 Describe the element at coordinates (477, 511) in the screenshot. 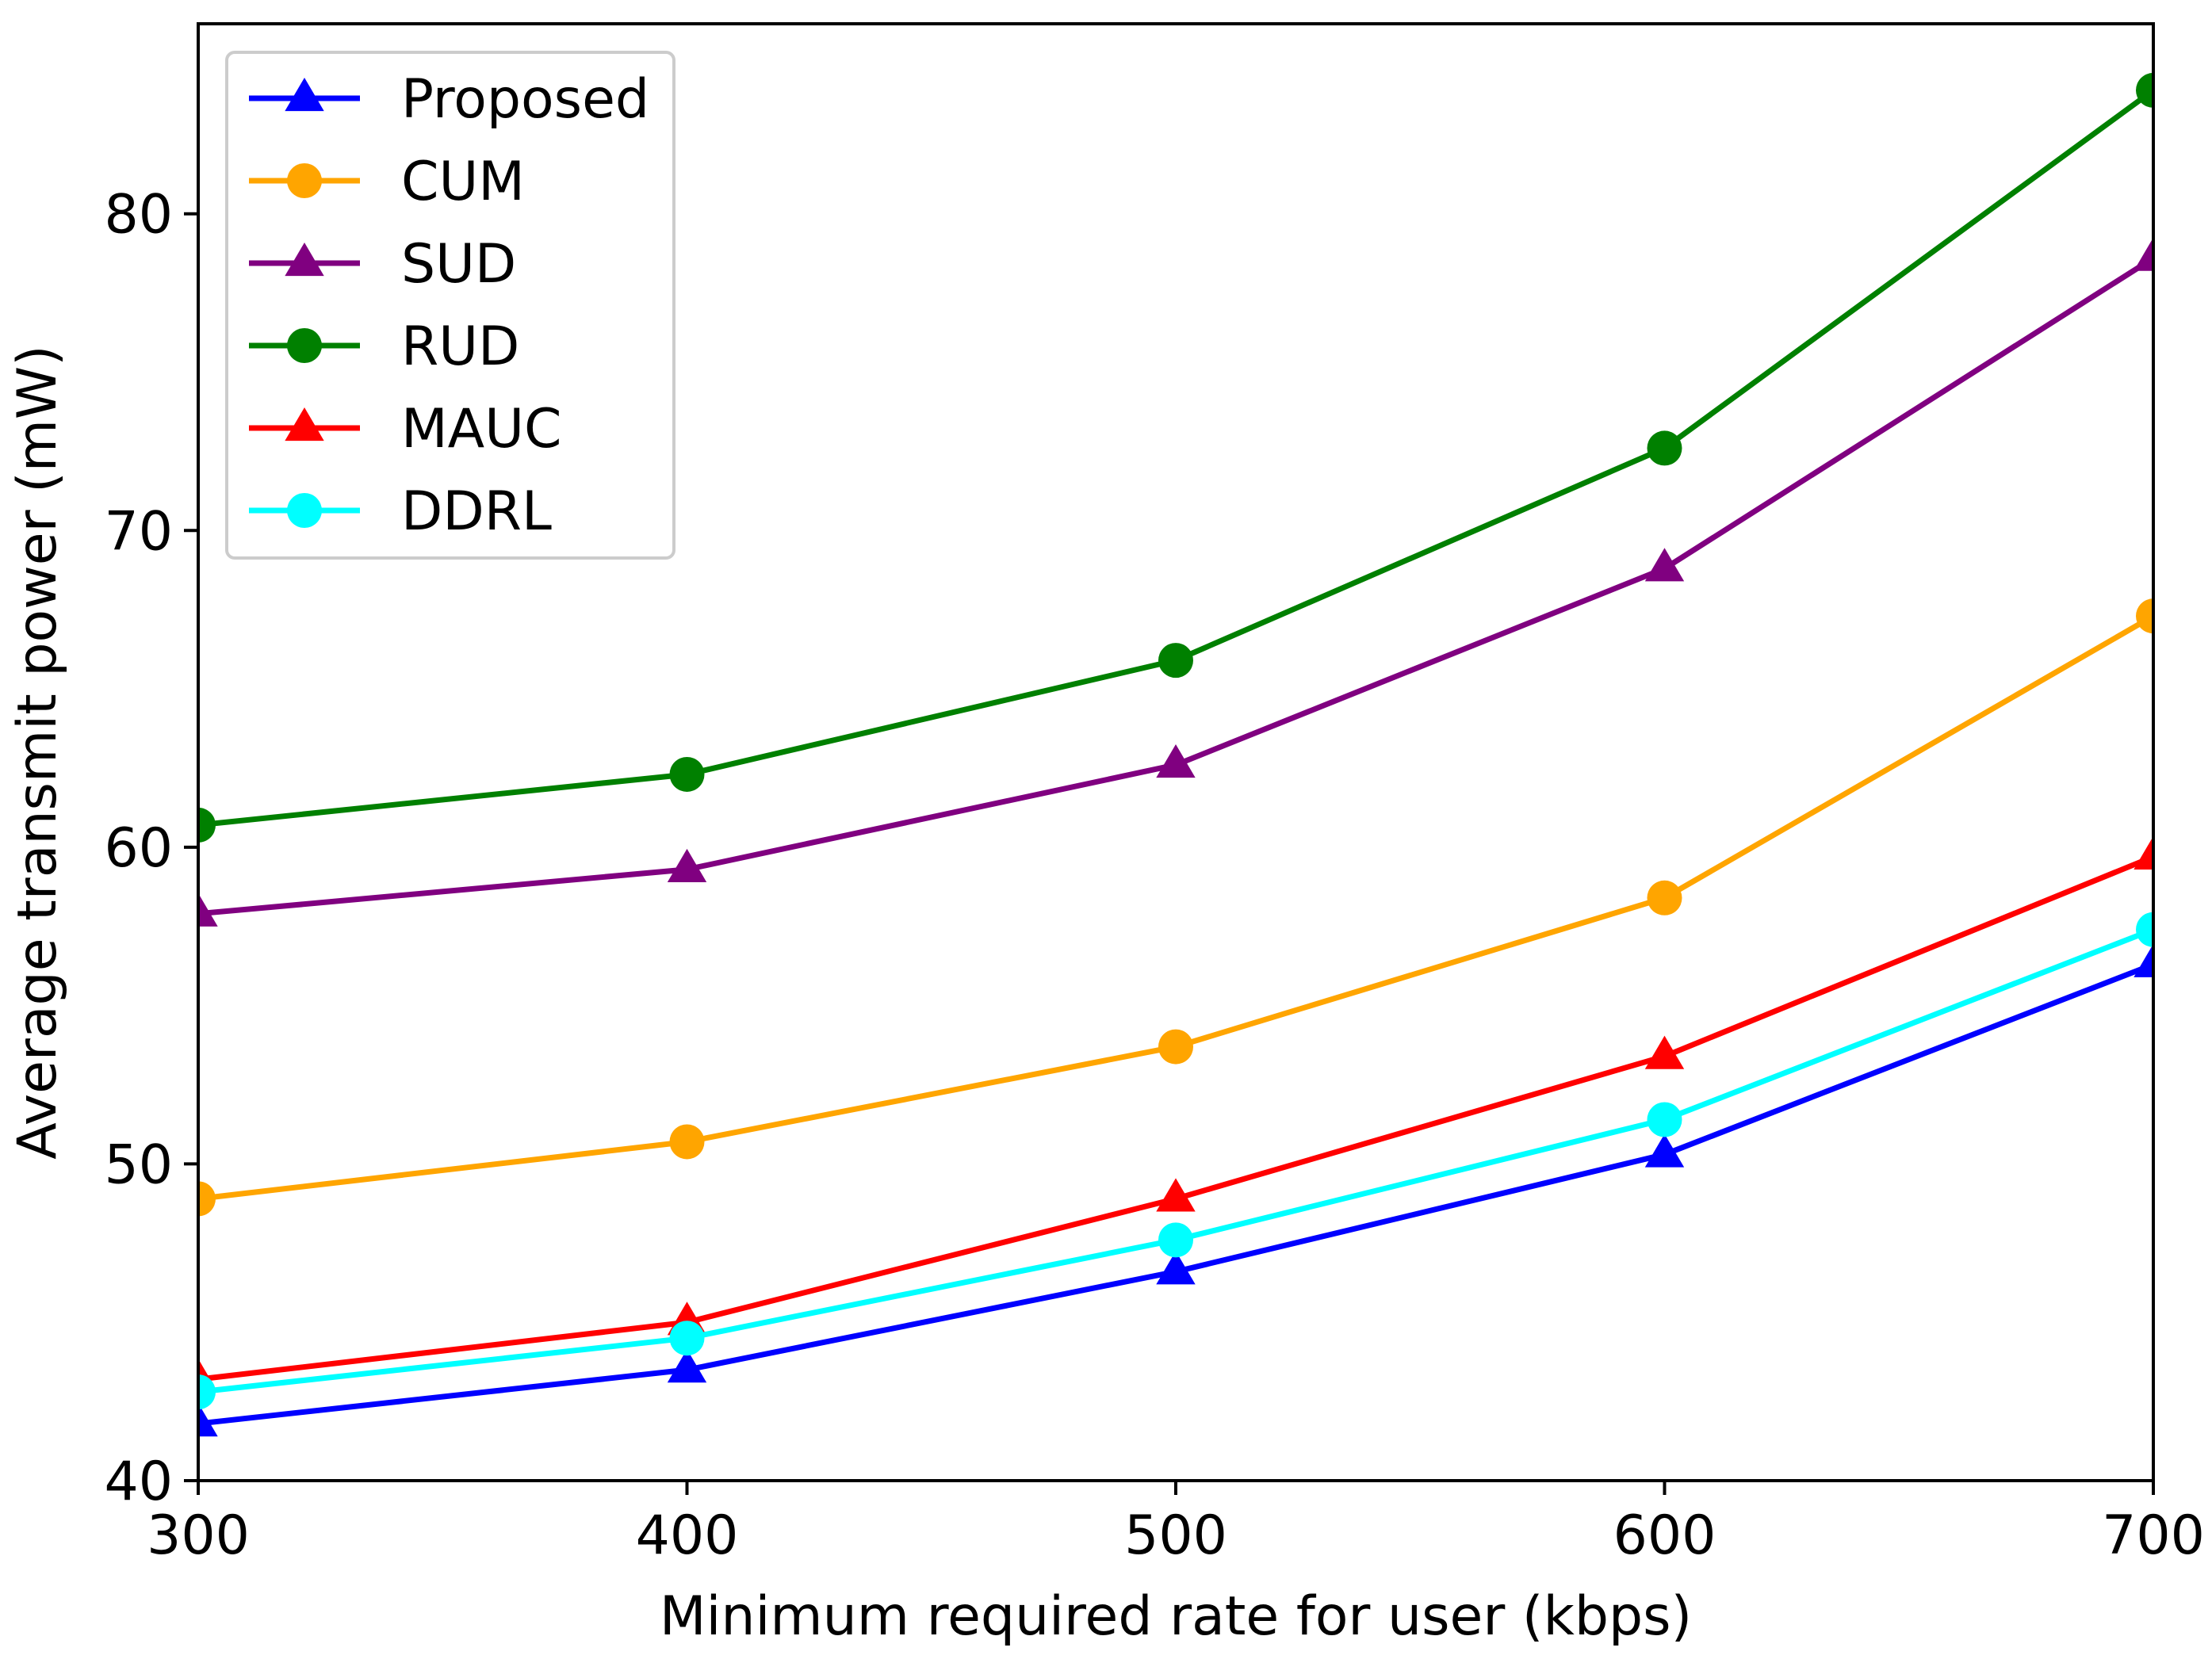

I see `legend-label: DDRL` at that location.